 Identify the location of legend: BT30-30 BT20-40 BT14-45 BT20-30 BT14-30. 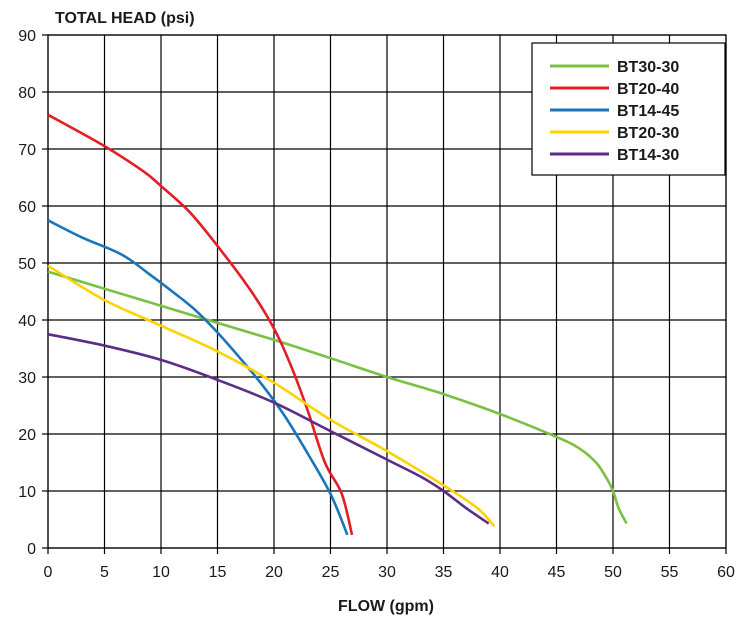
(628, 109).